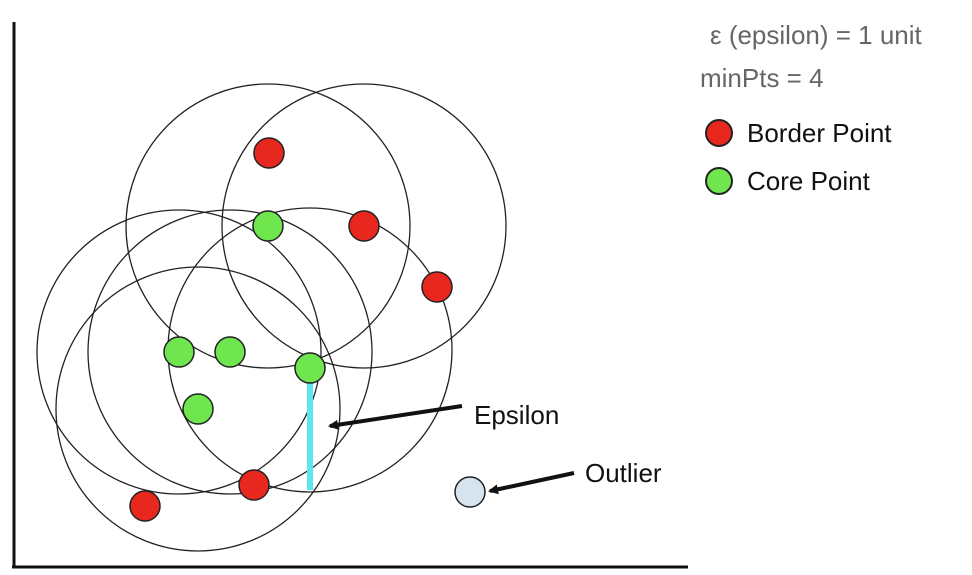 This screenshot has width=972, height=575. I want to click on legend-item-border-point: Border Point, so click(798, 133).